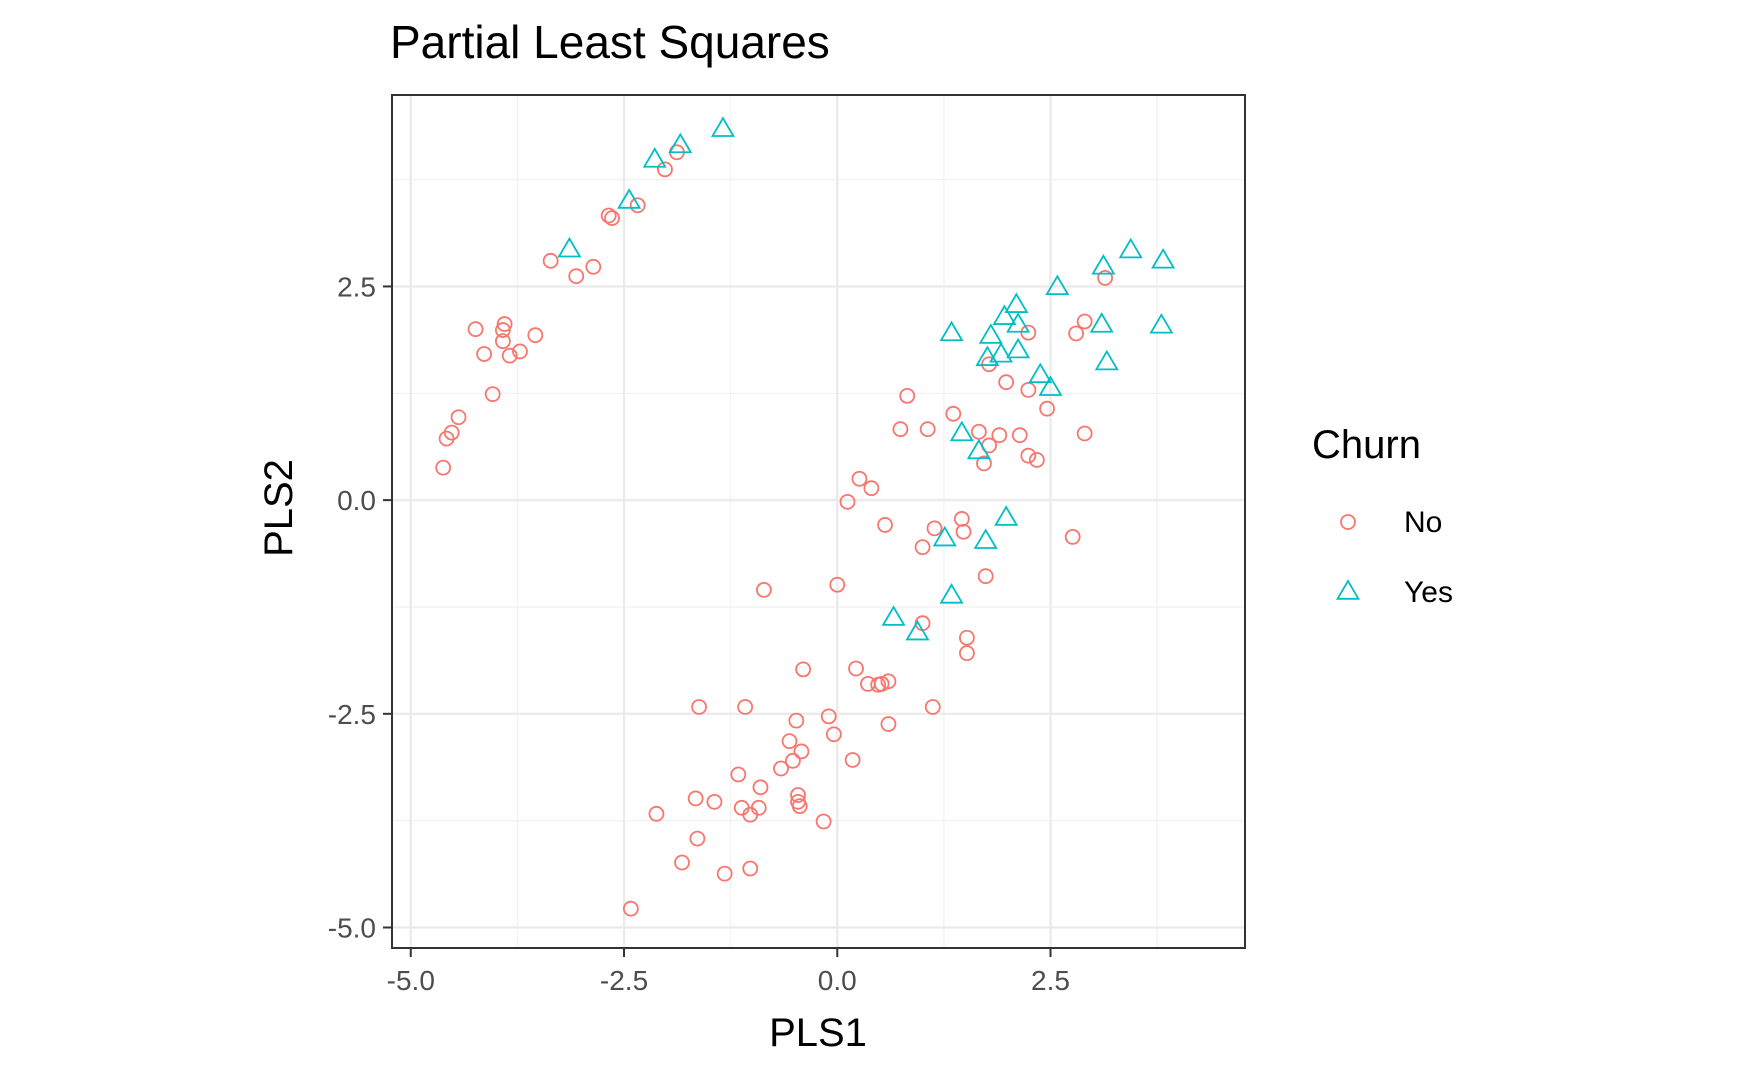 This screenshot has height=1075, width=1740. I want to click on x-axis-tick-label: 0.0, so click(837, 980).